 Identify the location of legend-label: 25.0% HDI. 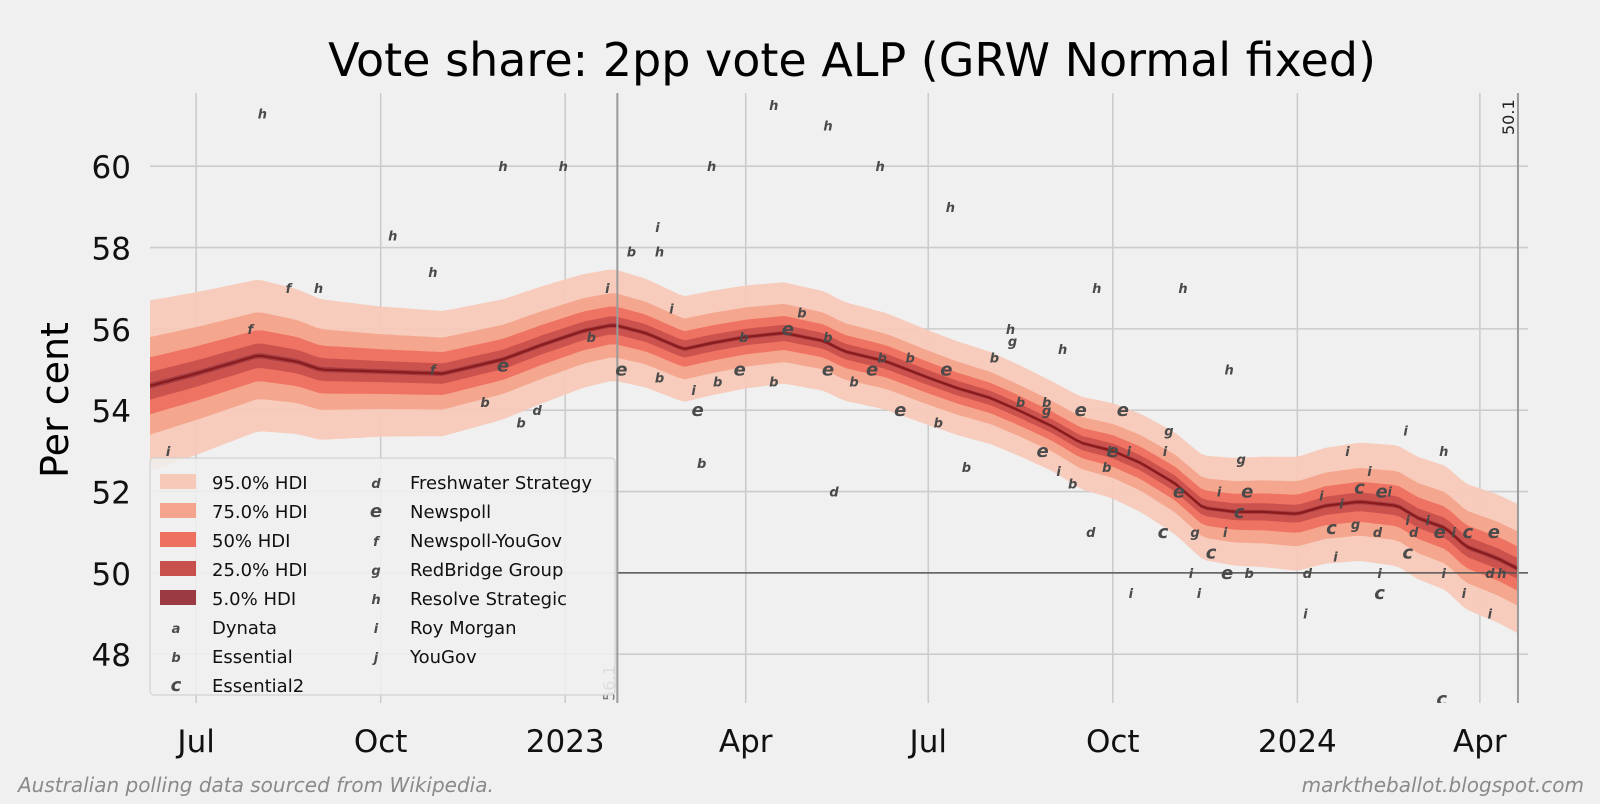
(260, 570).